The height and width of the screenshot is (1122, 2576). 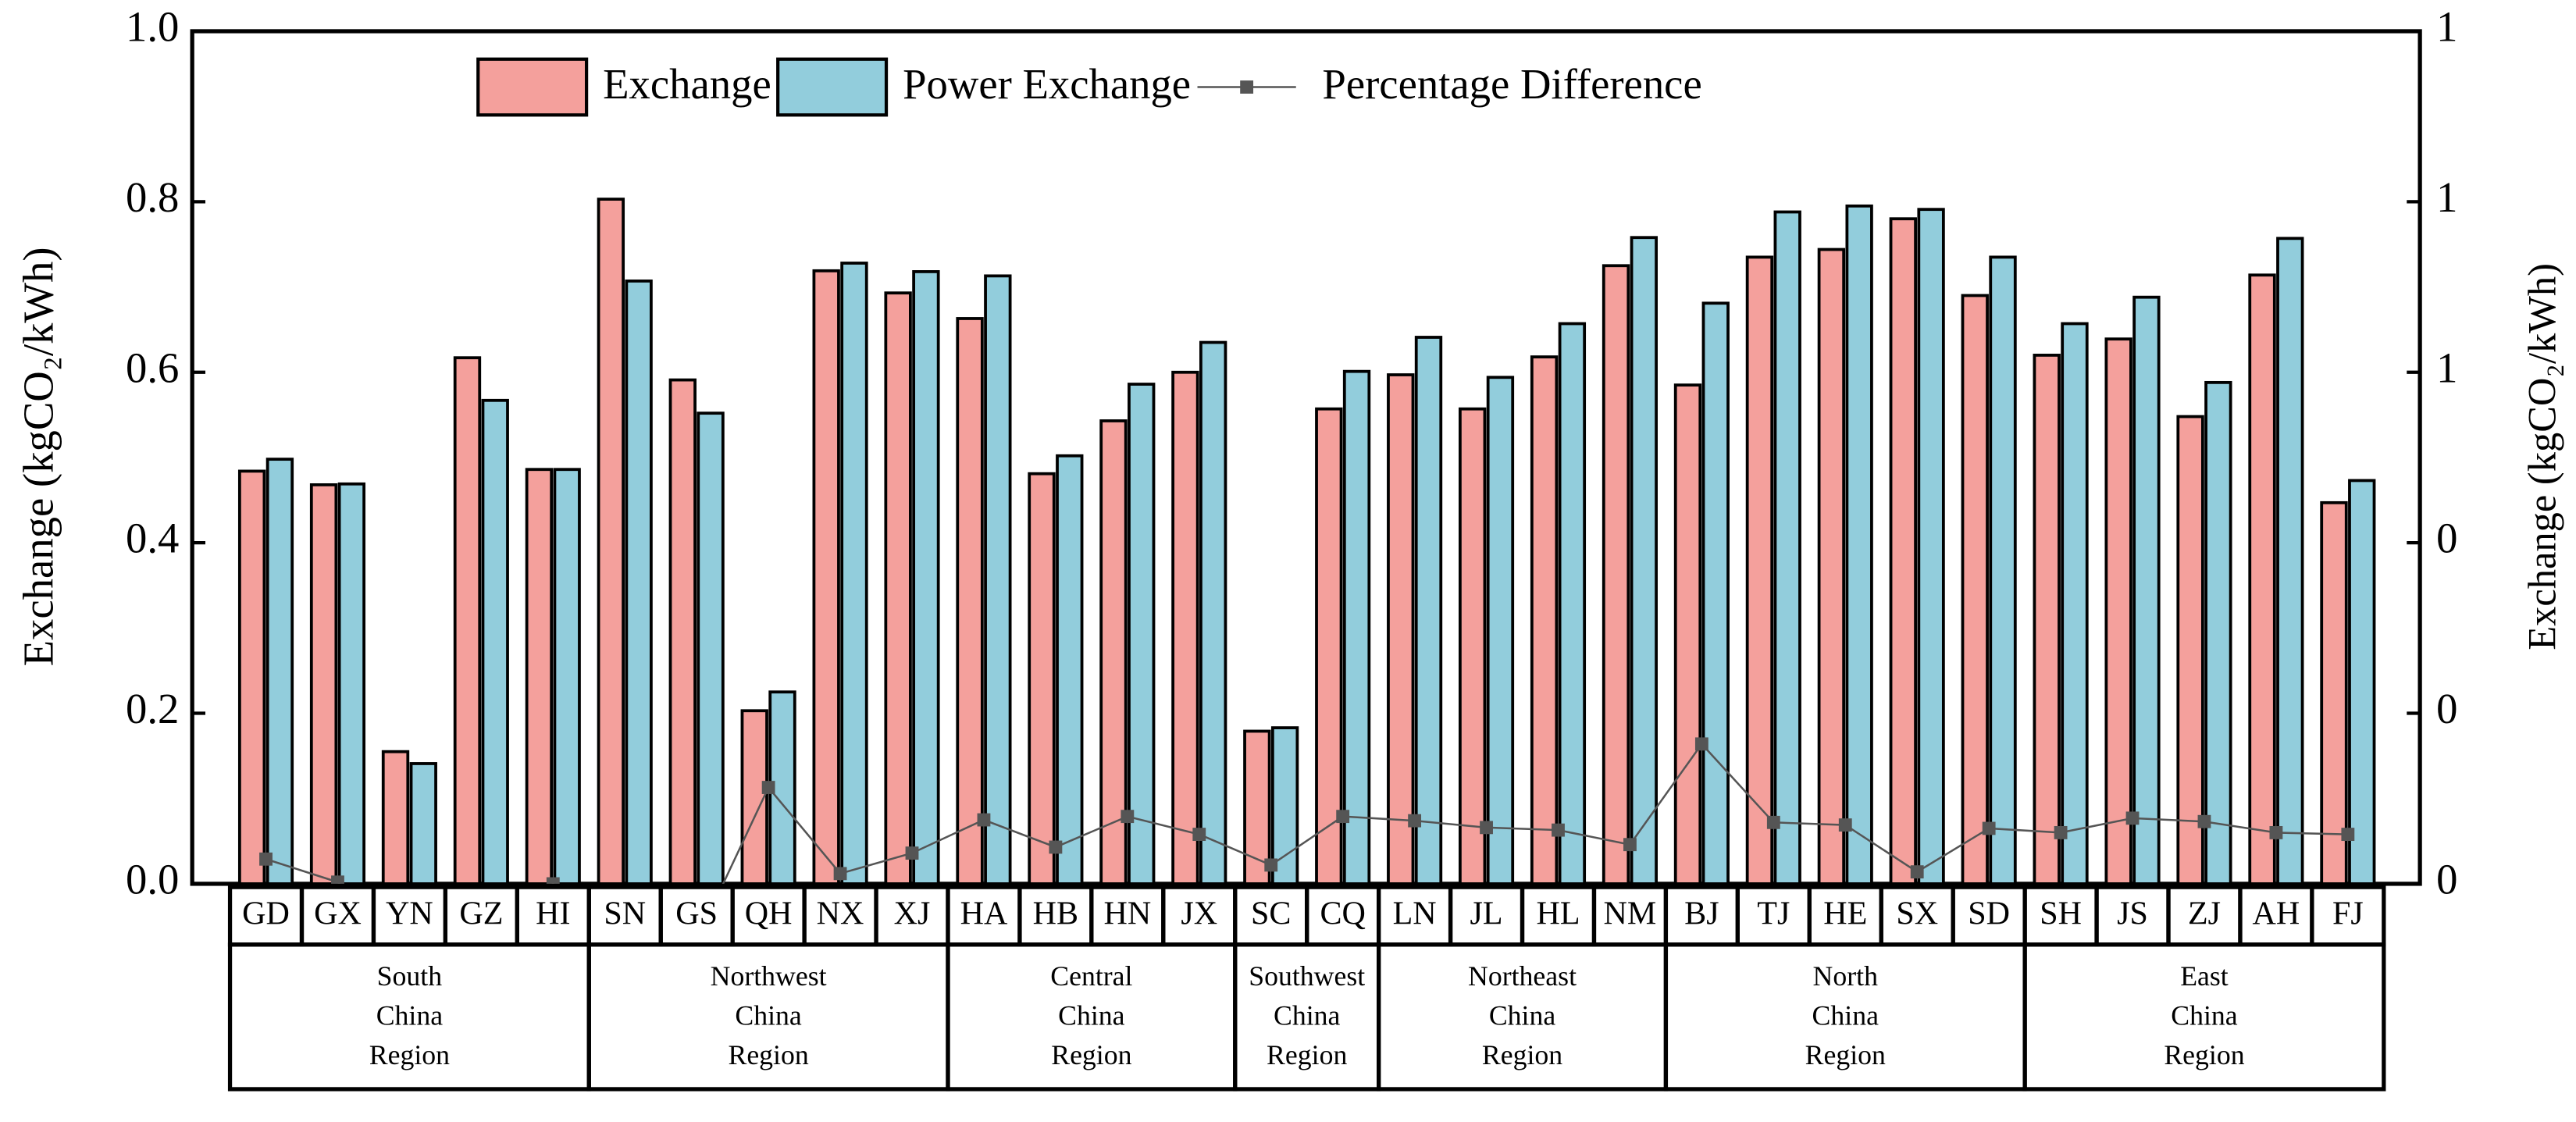 I want to click on x-tick-label: LN, so click(x=1415, y=914).